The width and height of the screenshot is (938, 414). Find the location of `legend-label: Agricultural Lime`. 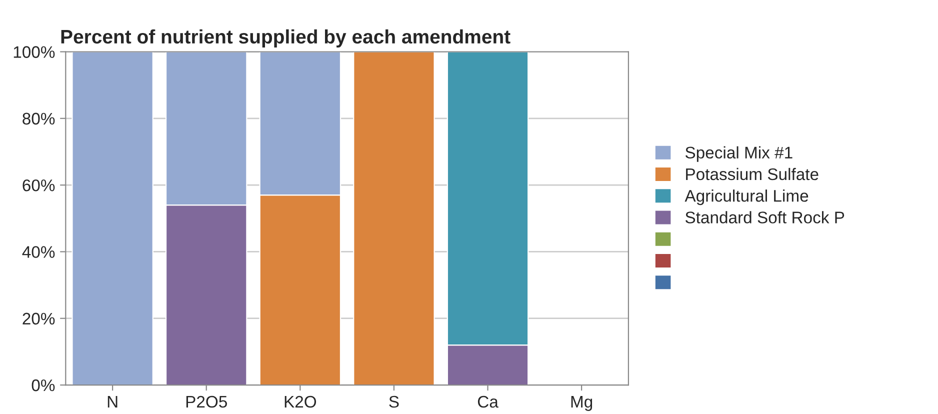

legend-label: Agricultural Lime is located at coordinates (746, 198).